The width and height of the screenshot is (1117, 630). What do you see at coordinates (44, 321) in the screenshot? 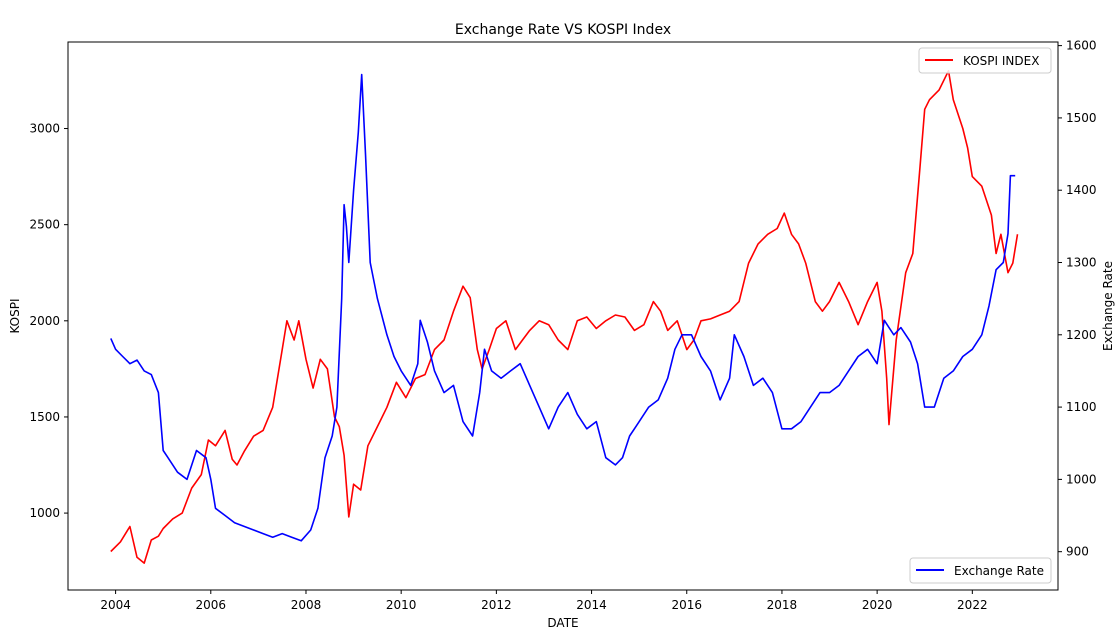
I see `y-tick-label: 2000` at bounding box center [44, 321].